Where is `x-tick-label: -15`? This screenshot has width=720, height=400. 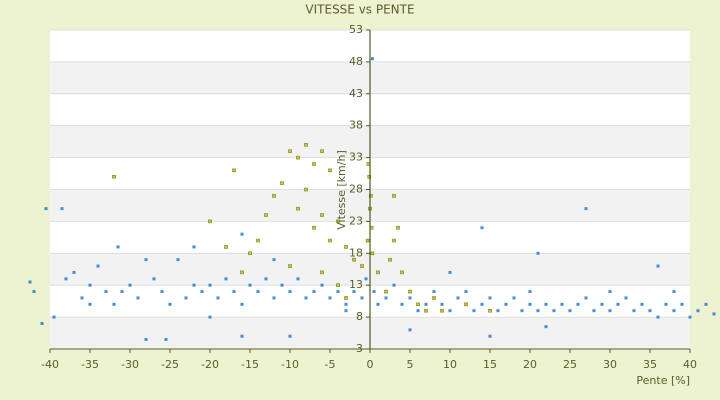
x-tick-label: -15 is located at coordinates (250, 364).